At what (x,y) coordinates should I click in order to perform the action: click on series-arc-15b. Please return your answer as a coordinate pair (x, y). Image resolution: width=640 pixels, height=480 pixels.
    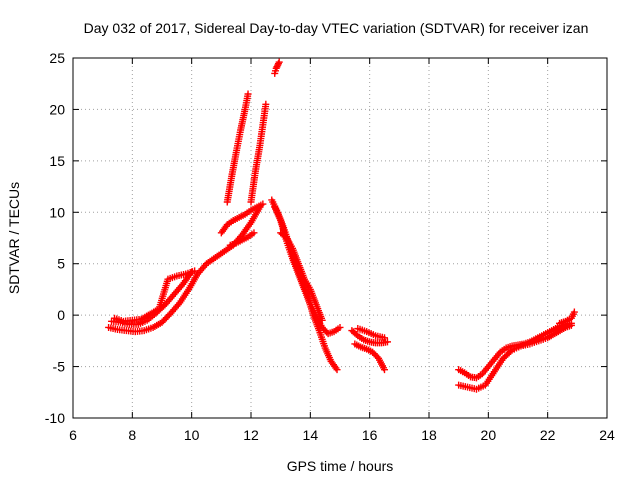
    Looking at the image, I should click on (369, 357).